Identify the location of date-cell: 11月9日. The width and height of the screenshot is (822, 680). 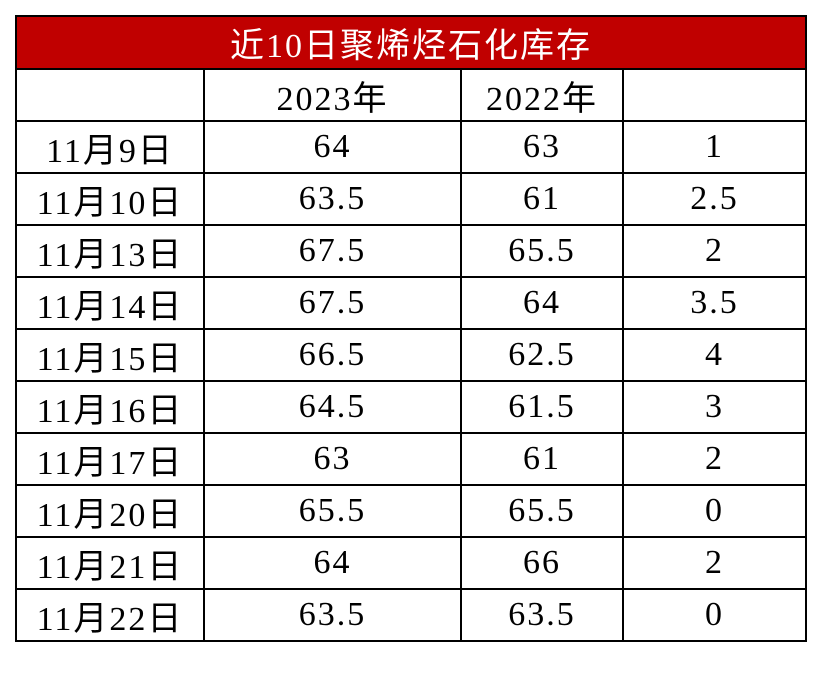
(110, 147).